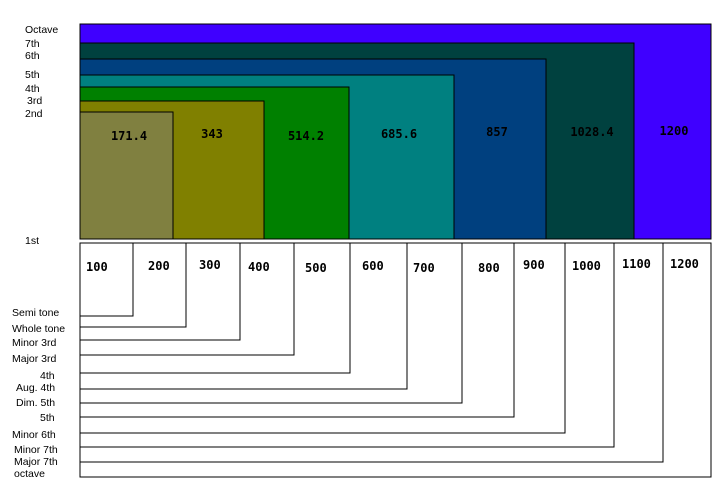  What do you see at coordinates (684, 264) in the screenshot?
I see `cents-label-1200: 1200` at bounding box center [684, 264].